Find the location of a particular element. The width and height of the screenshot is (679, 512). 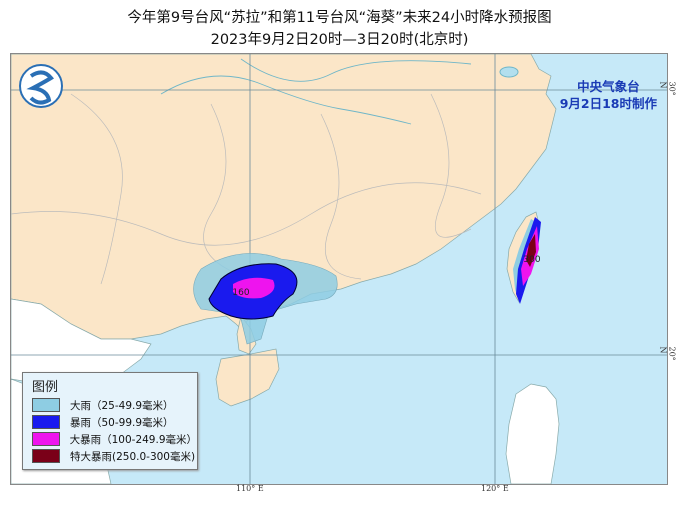

legend-item: 大雨（25-49.9毫米） is located at coordinates (114, 405).